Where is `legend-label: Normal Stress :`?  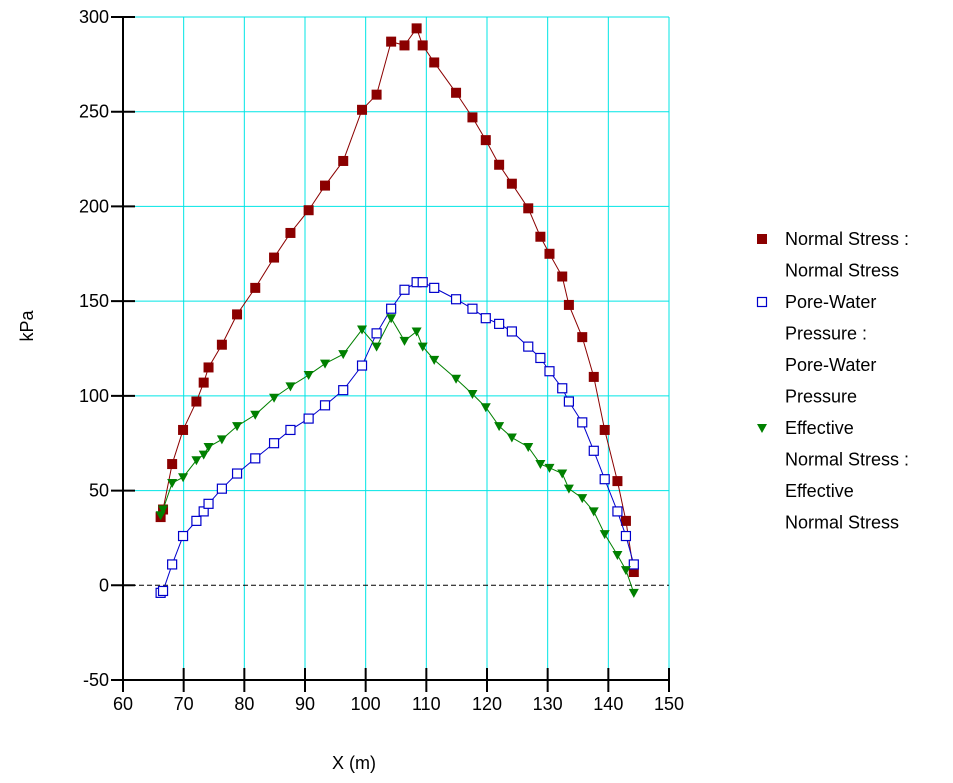
legend-label: Normal Stress : is located at coordinates (847, 239).